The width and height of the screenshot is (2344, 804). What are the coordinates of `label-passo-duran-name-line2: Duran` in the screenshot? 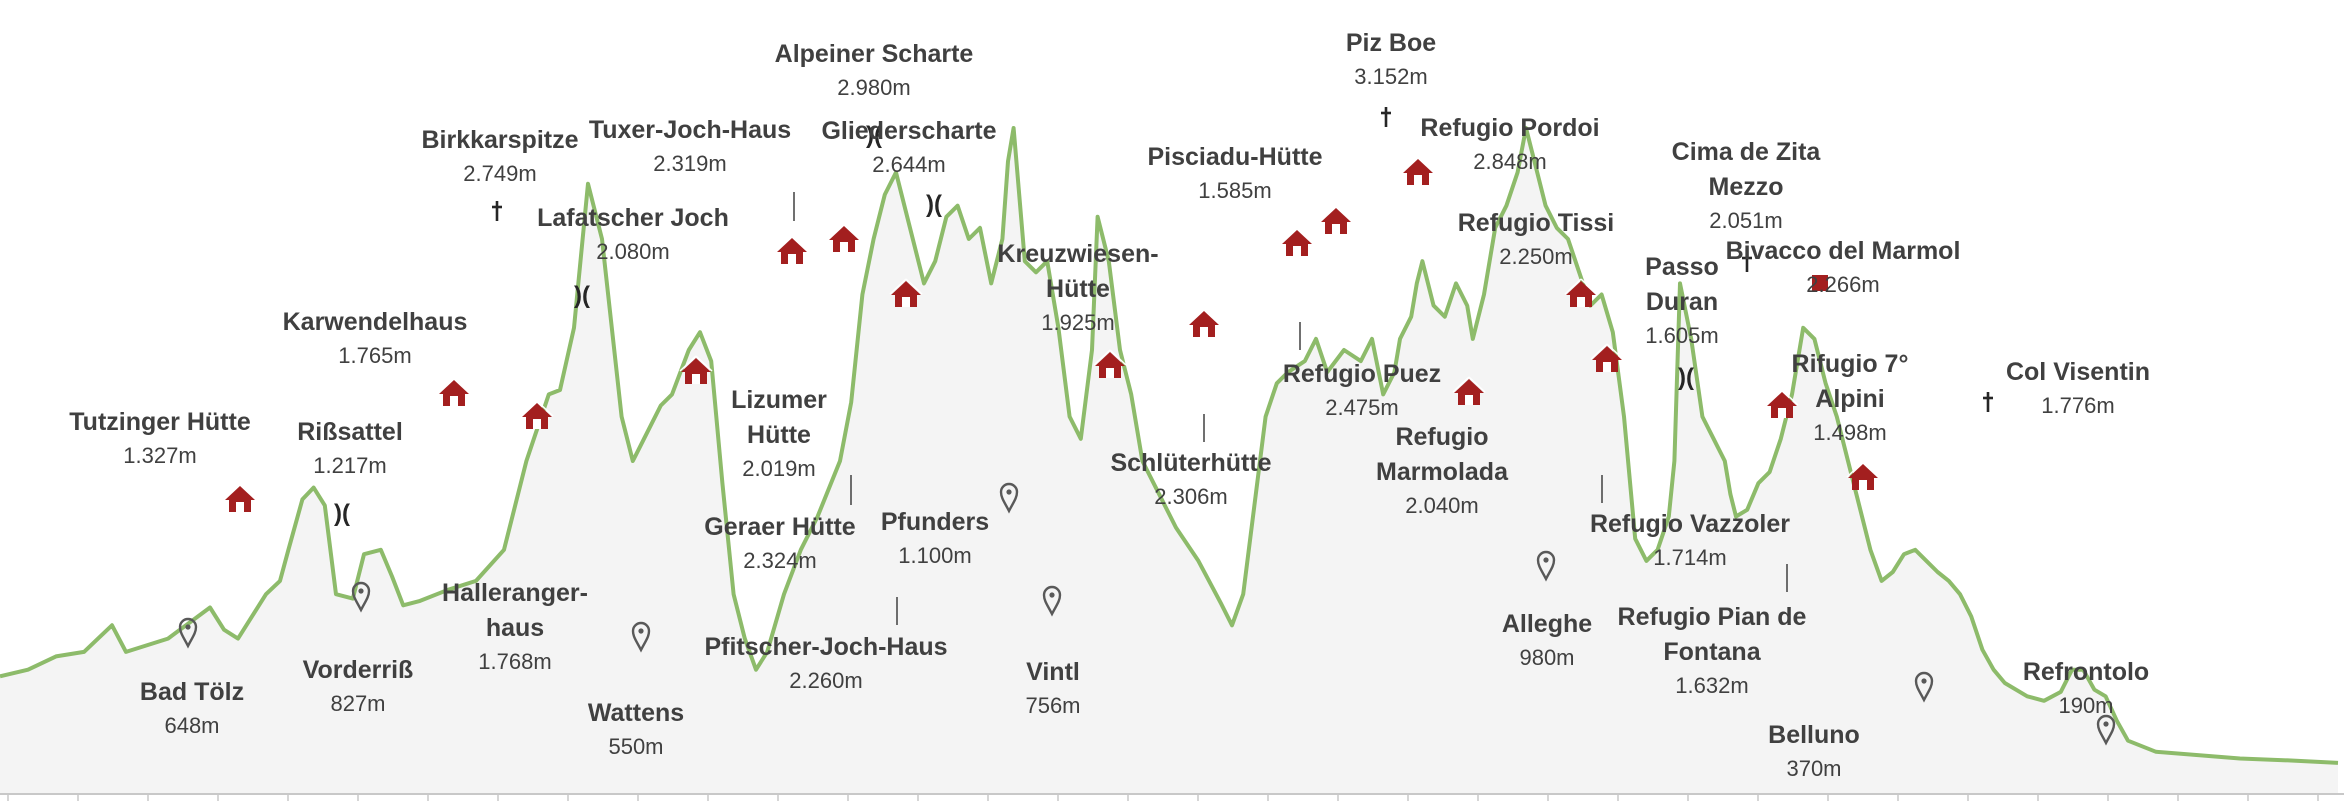 It's located at (1682, 302).